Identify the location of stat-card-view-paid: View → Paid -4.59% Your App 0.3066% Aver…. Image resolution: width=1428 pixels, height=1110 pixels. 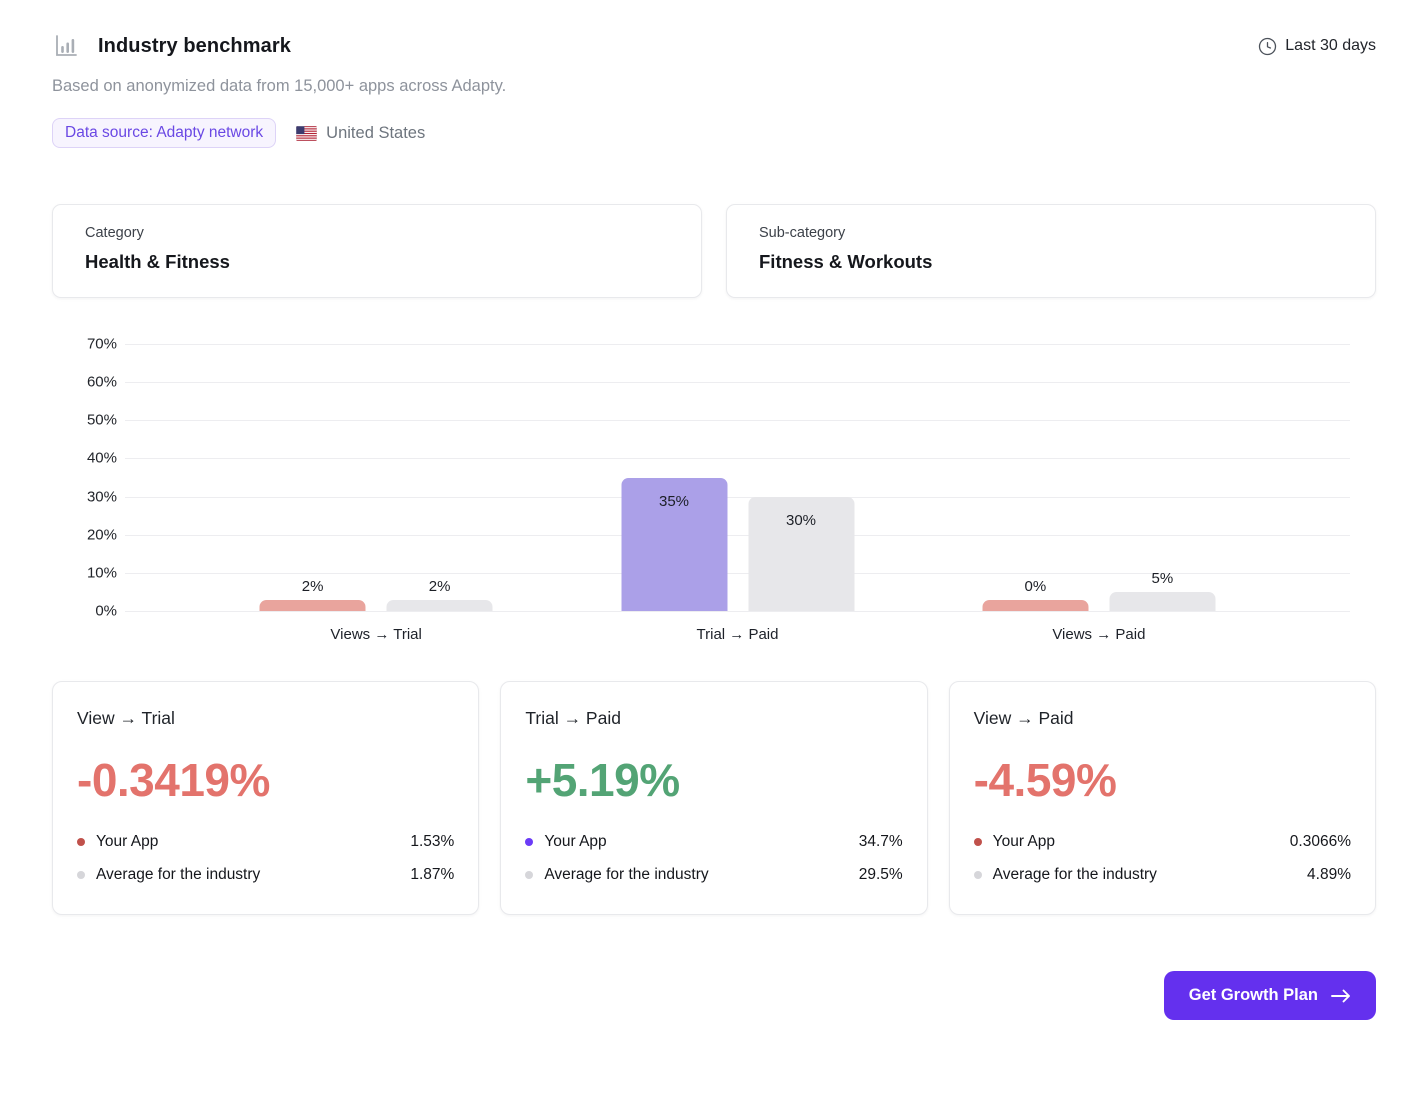
(1162, 798).